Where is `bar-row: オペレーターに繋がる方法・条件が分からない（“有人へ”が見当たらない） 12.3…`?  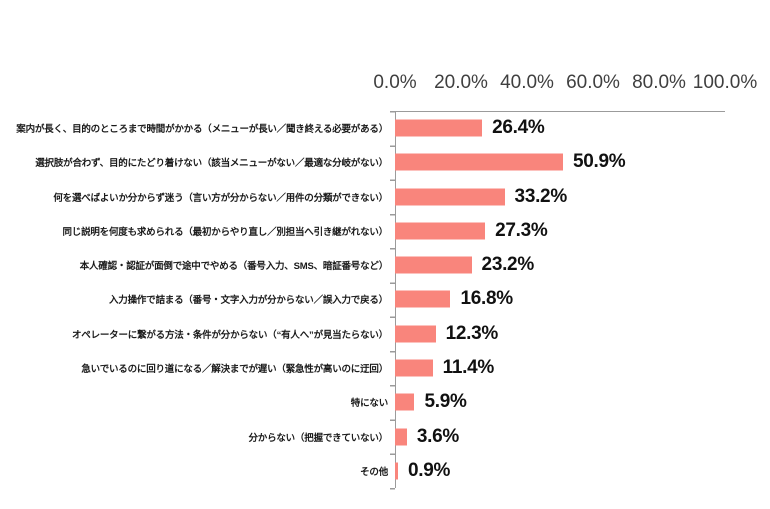
bar-row: オペレーターに繋がる方法・条件が分からない（“有人へ”が見当たらない） 12.3… is located at coordinates (385, 334).